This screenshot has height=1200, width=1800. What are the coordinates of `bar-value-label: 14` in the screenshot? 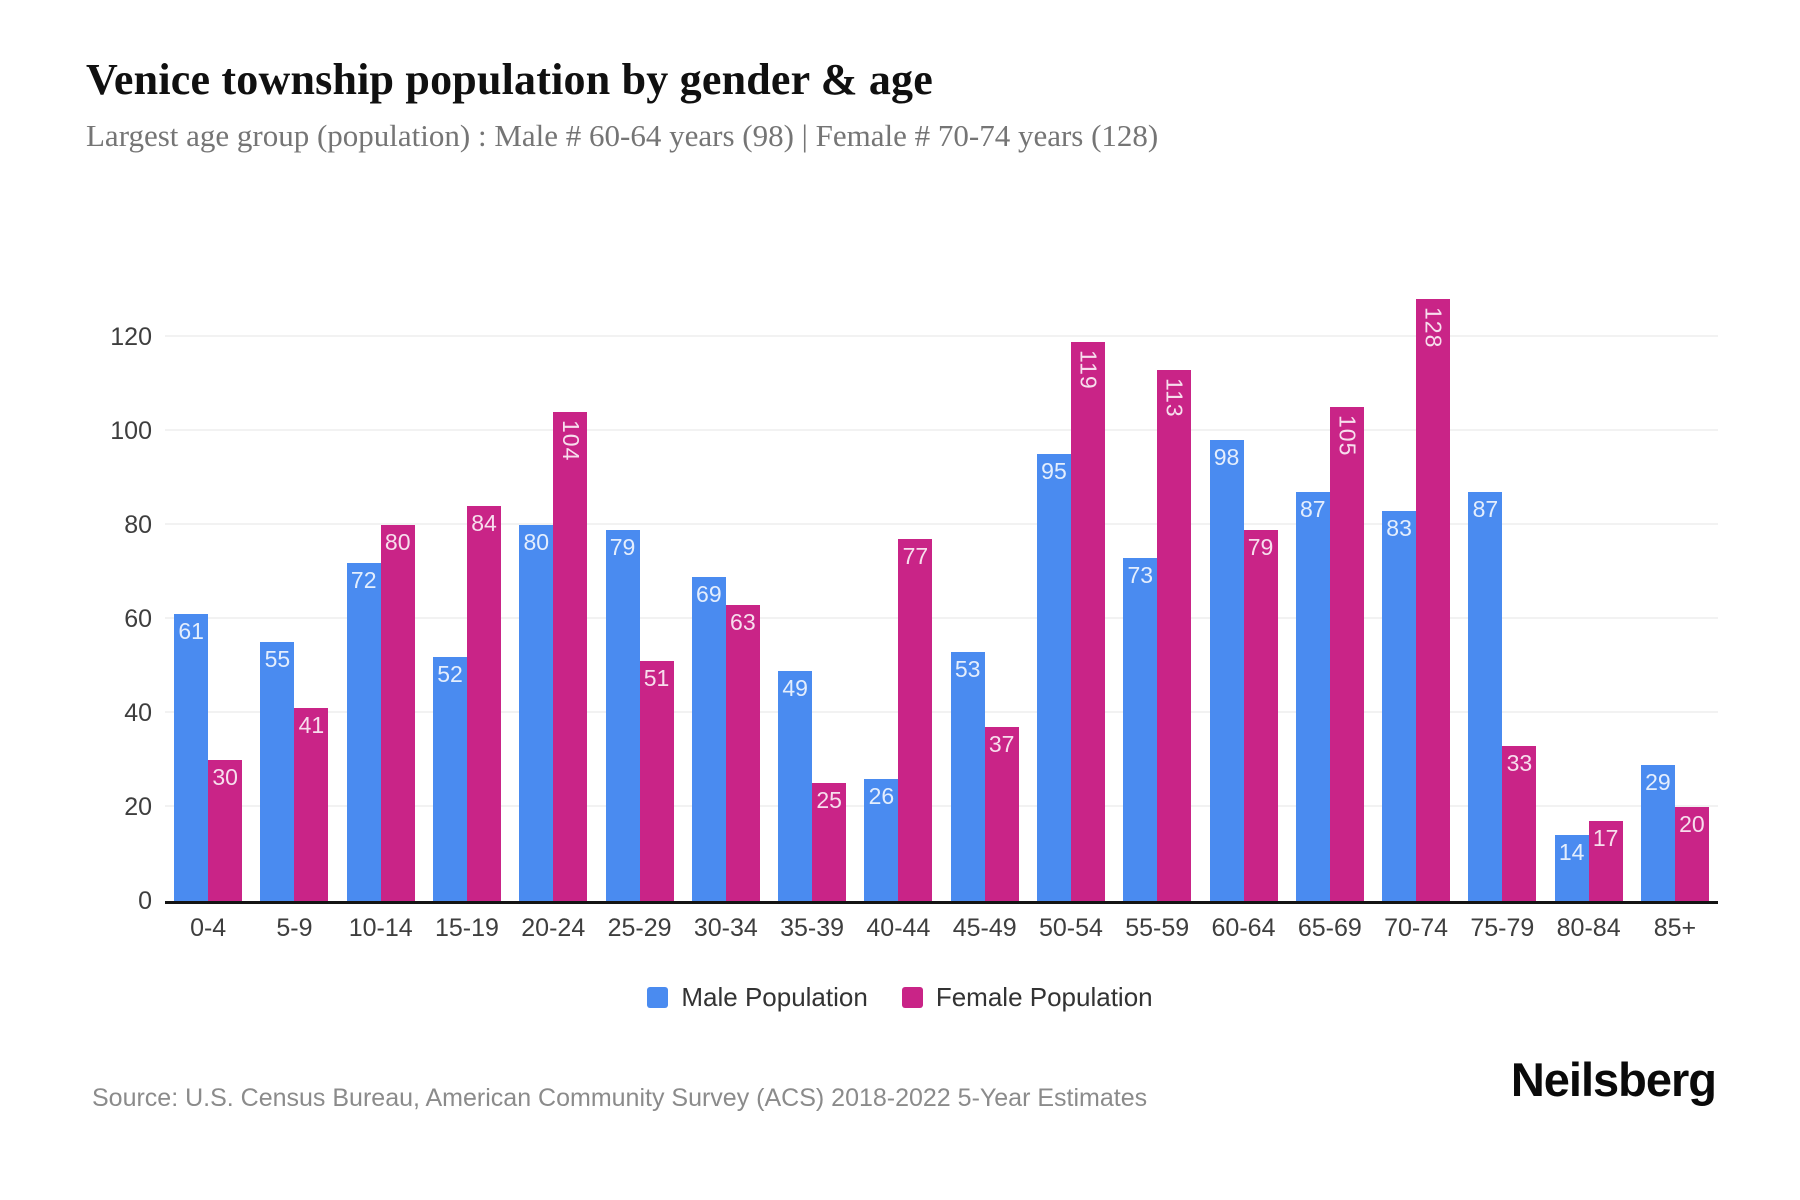 It's located at (1571, 852).